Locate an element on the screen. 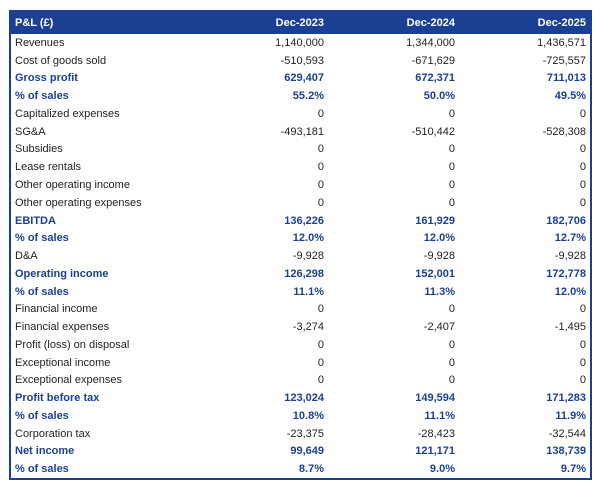  row-value-dec-2023: 629,407 is located at coordinates (304, 78).